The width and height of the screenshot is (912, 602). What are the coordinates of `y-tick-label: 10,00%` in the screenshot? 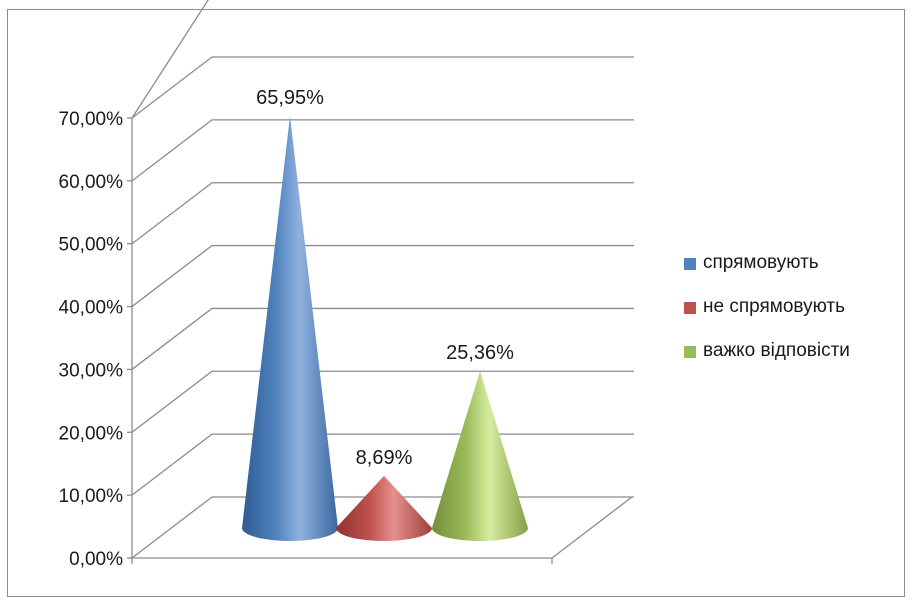 It's located at (91, 496).